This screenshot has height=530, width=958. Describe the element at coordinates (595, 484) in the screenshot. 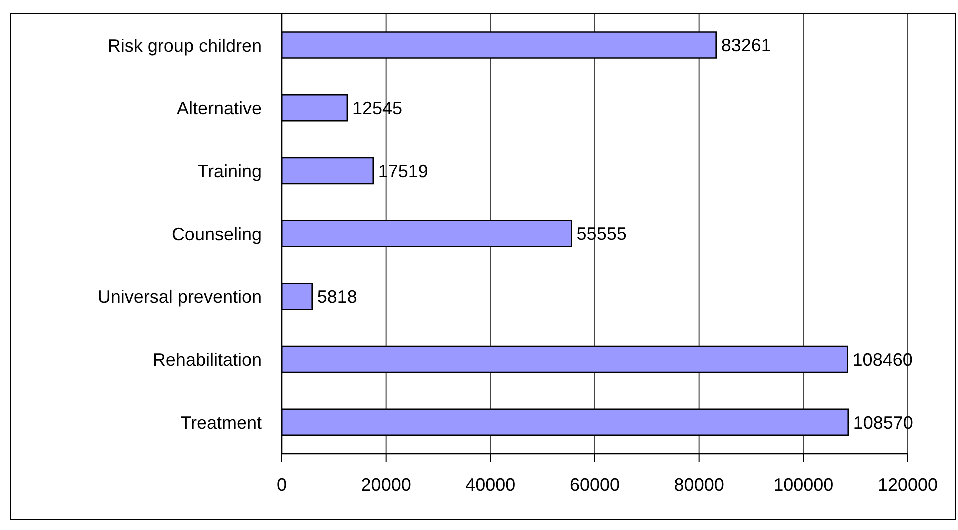

I see `x-tick-label: 60000` at that location.